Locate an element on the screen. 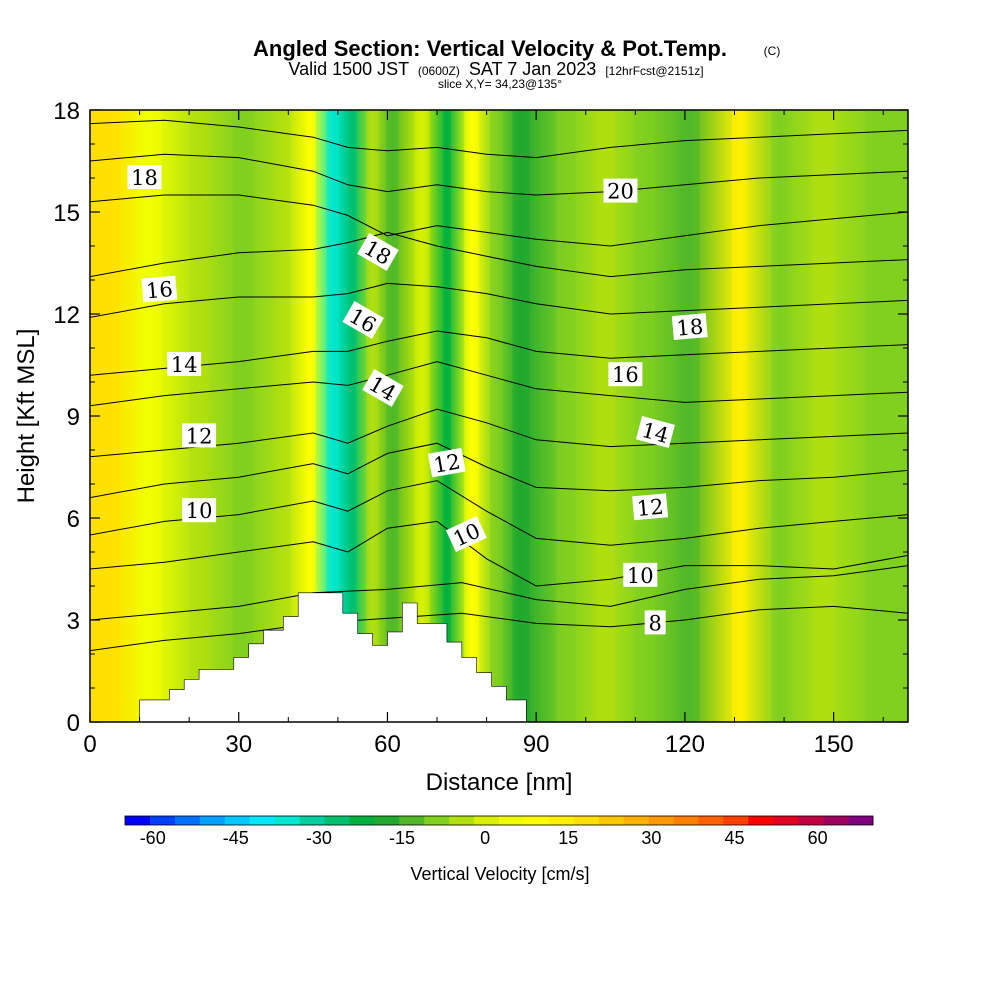 The image size is (1000, 1000). contour-label-2: 14 is located at coordinates (184, 364).